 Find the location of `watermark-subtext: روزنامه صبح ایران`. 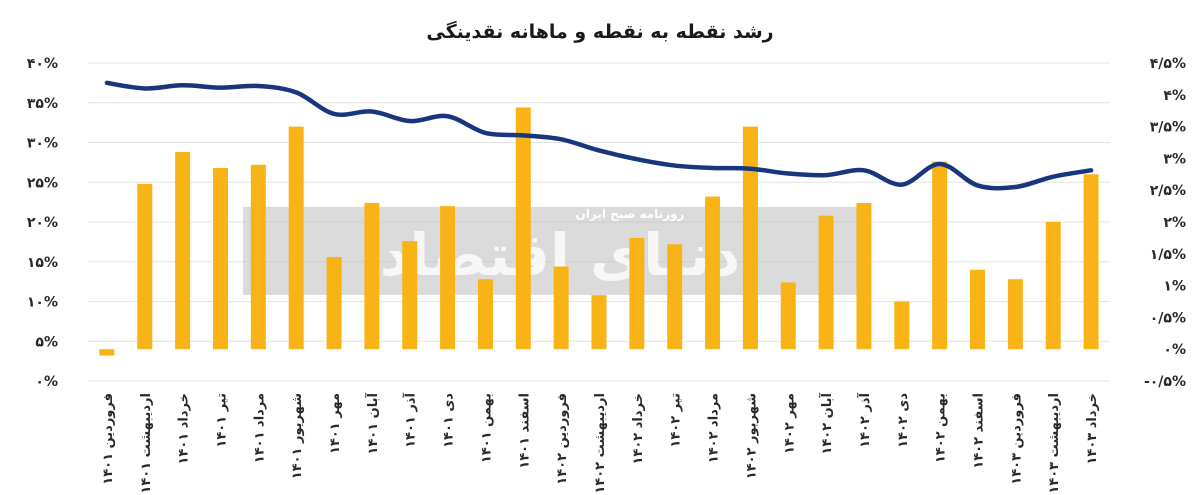

watermark-subtext: روزنامه صبح ایران is located at coordinates (630, 214).